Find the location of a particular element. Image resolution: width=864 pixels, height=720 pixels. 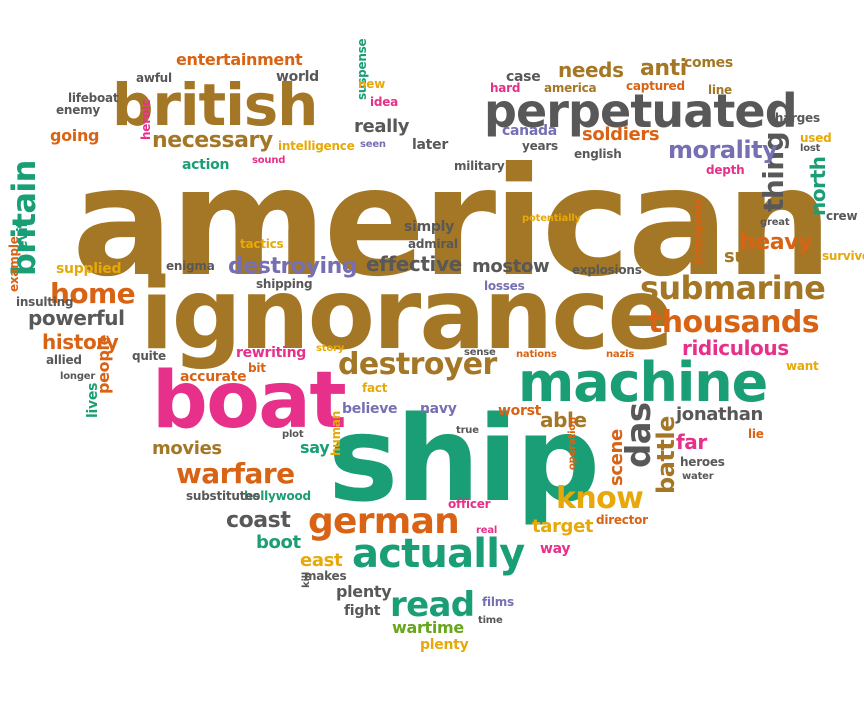

word-enemy: enemy is located at coordinates (78, 110).